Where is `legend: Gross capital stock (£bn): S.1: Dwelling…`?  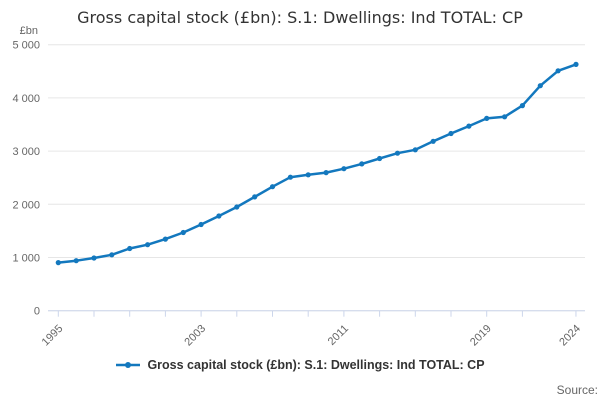 legend: Gross capital stock (£bn): S.1: Dwelling… is located at coordinates (300, 365).